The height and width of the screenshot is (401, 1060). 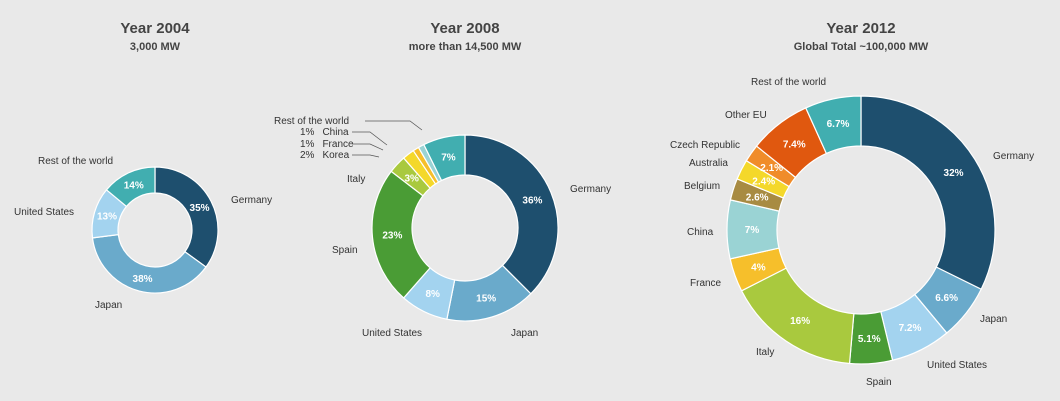 I want to click on slice-other-eu-value-label: 7.4%, so click(x=794, y=144).